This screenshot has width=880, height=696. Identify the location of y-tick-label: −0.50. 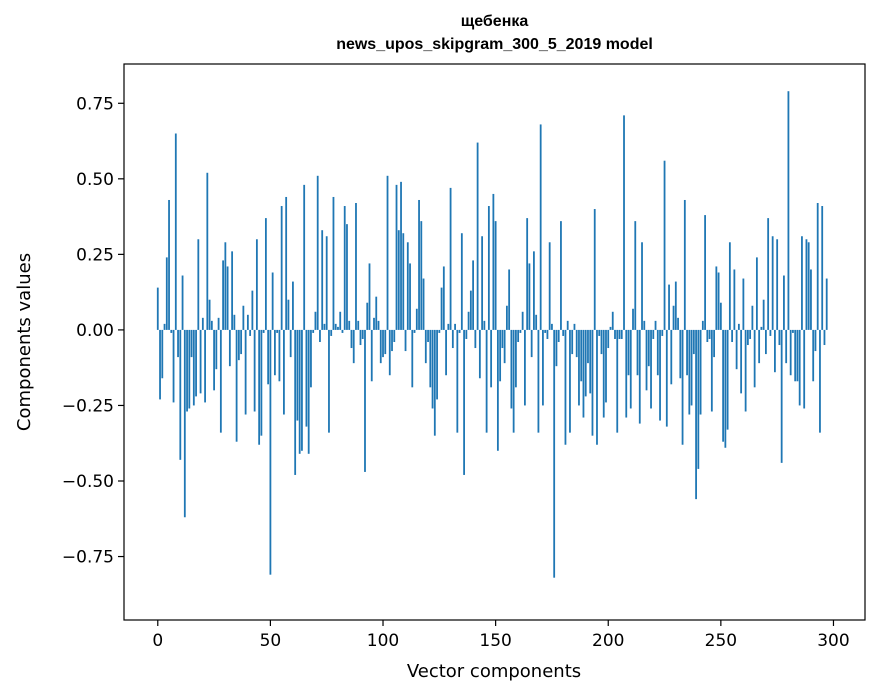
(88, 482).